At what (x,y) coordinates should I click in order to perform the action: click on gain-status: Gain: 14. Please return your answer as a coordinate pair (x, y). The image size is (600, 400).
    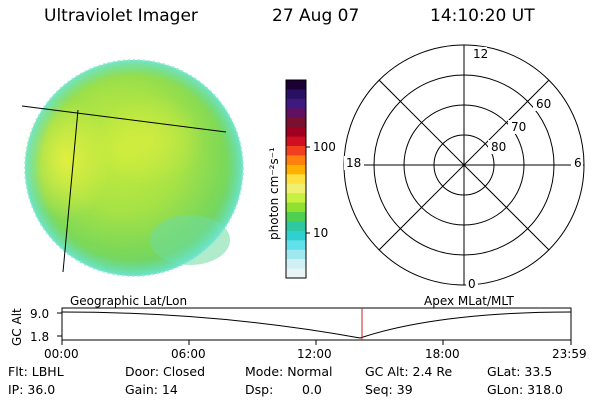
    Looking at the image, I should click on (151, 389).